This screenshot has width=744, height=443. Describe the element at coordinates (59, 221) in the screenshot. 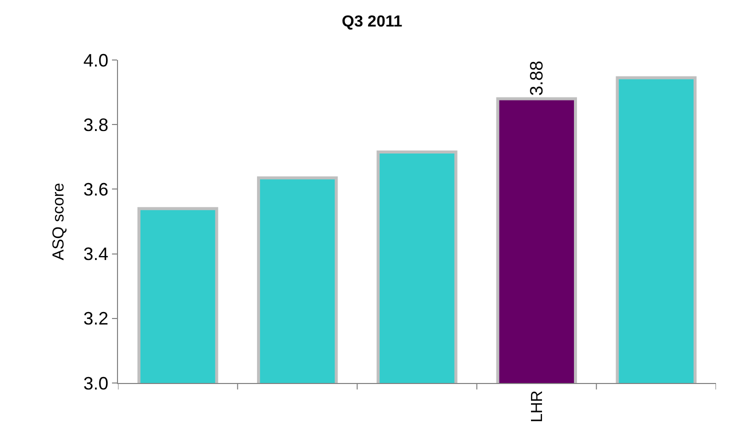

I see `y-axis-title: ASQ score` at that location.